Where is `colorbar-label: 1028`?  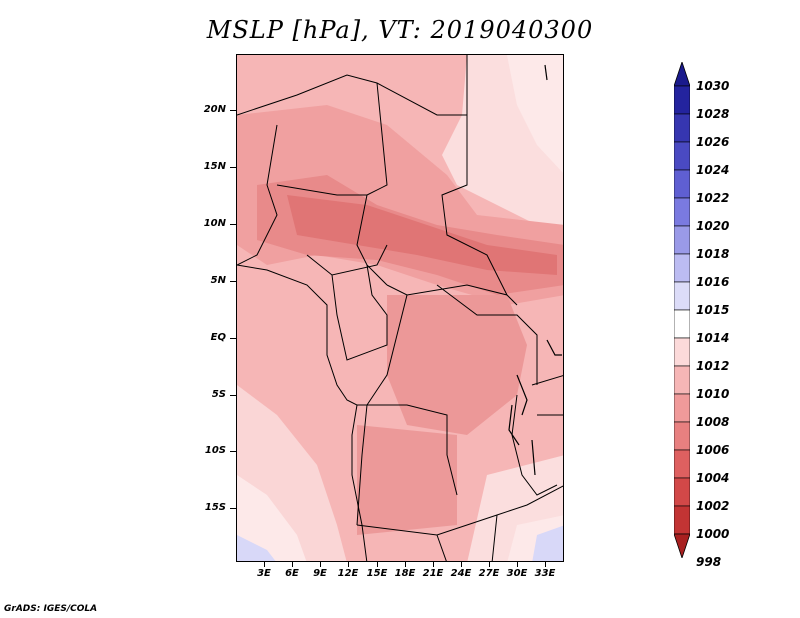 colorbar-label: 1028 is located at coordinates (713, 114).